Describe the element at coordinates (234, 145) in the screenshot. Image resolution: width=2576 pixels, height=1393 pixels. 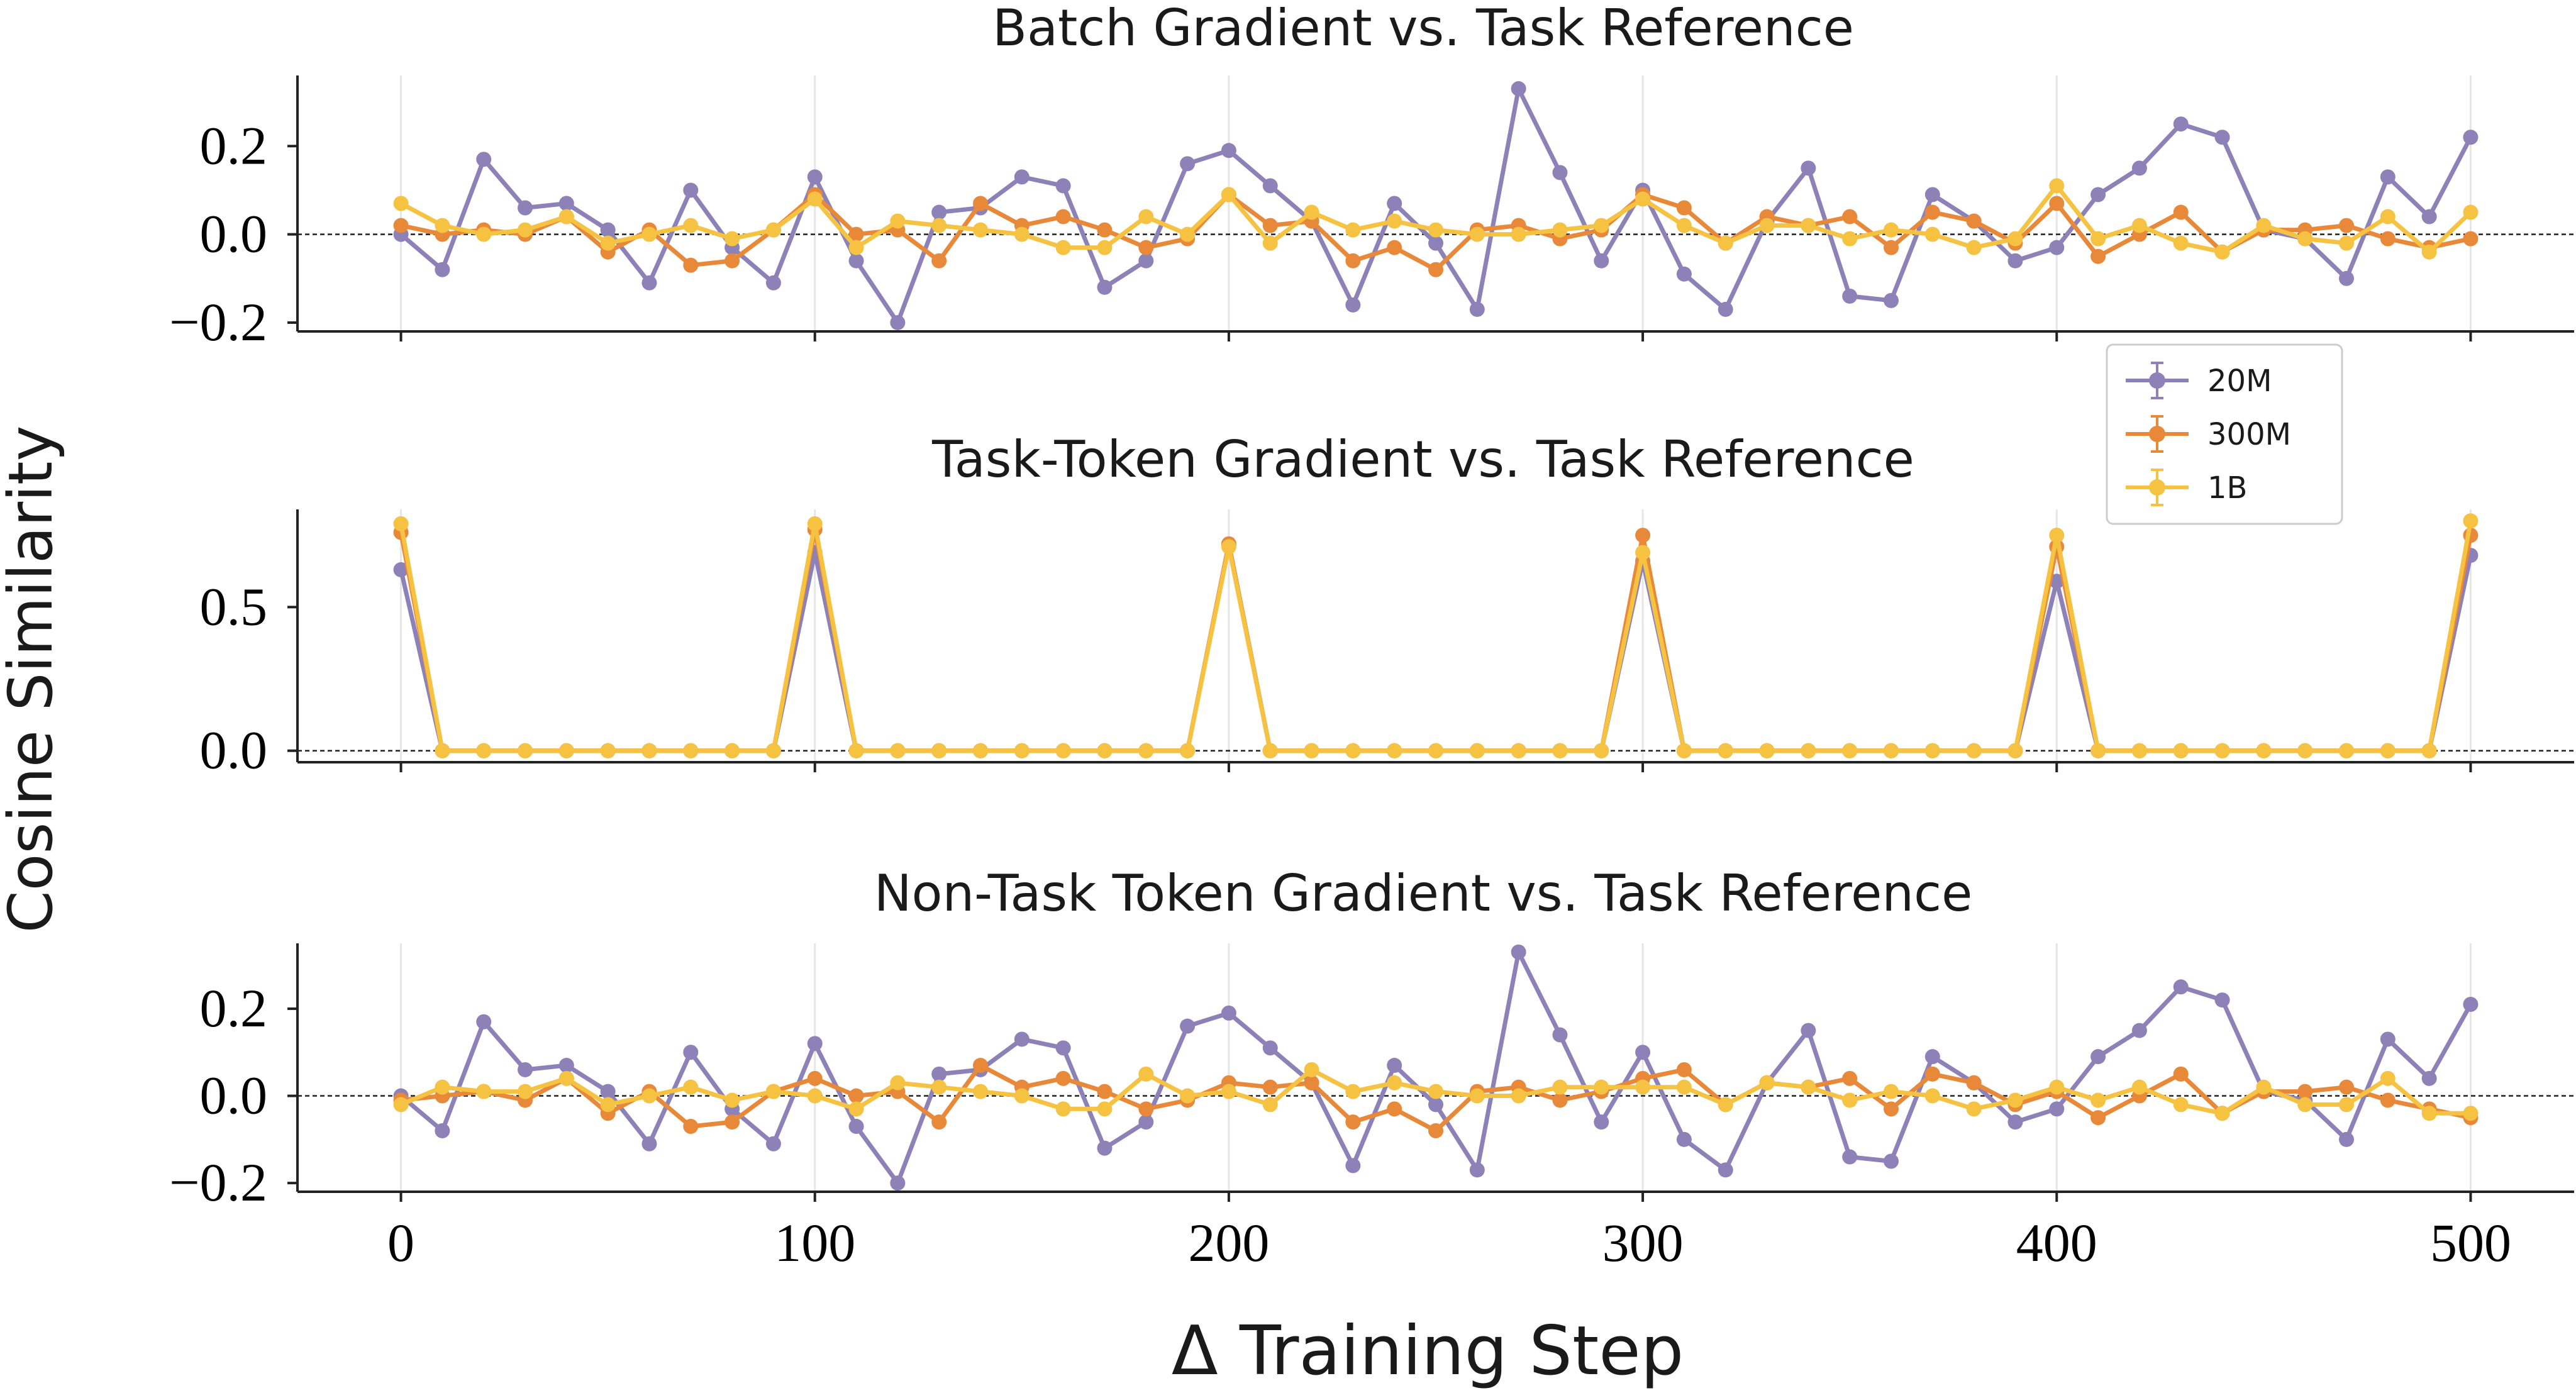
I see `y-tick-label: 0.2` at that location.